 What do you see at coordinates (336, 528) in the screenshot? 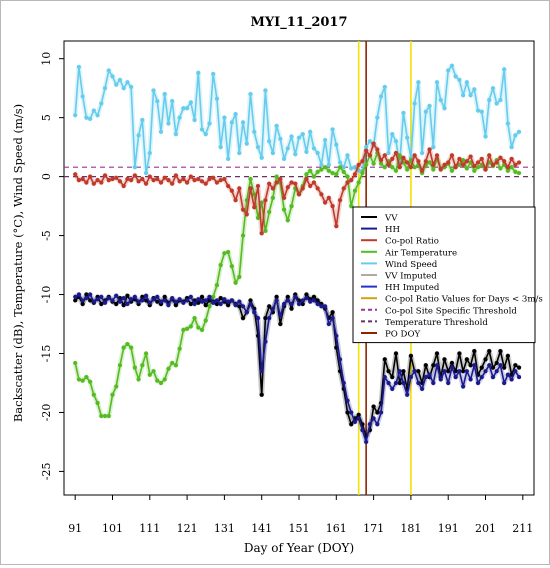
I see `x-tick-label: 161` at bounding box center [336, 528].